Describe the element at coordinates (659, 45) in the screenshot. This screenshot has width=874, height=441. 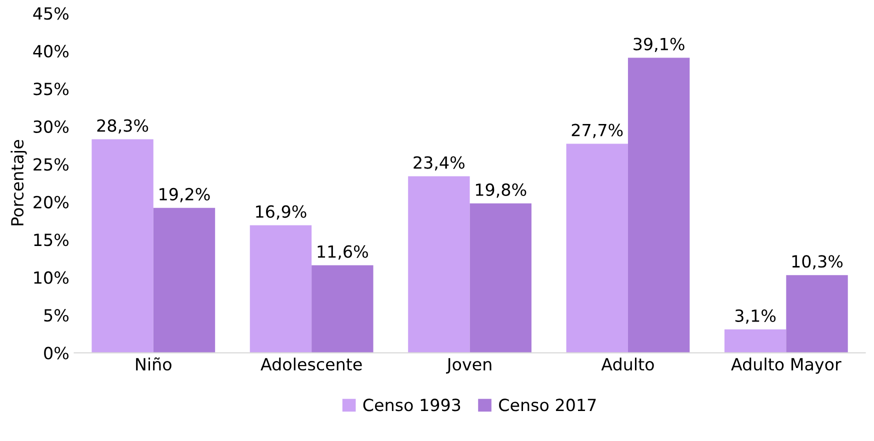
I see `data-label: 39,1%` at that location.